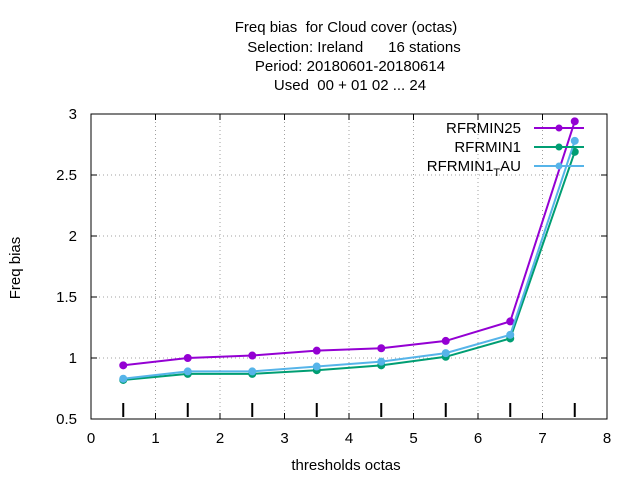 This screenshot has width=640, height=480. I want to click on y-tick-labels: 0.5 1 1.5 2 2.5 3, so click(66, 267).